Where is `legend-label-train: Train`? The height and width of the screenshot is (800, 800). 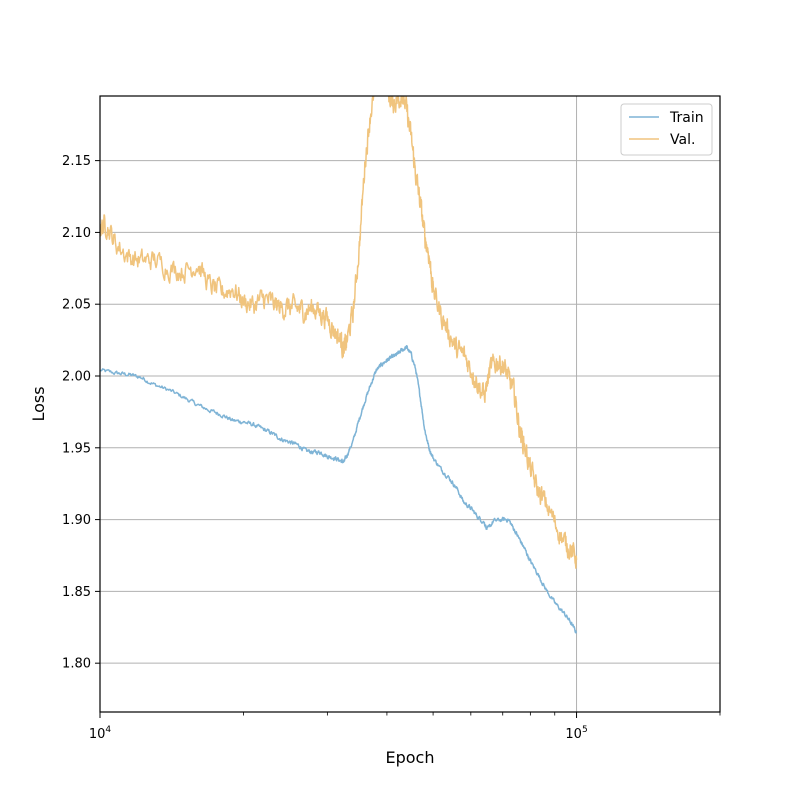 legend-label-train: Train is located at coordinates (686, 118).